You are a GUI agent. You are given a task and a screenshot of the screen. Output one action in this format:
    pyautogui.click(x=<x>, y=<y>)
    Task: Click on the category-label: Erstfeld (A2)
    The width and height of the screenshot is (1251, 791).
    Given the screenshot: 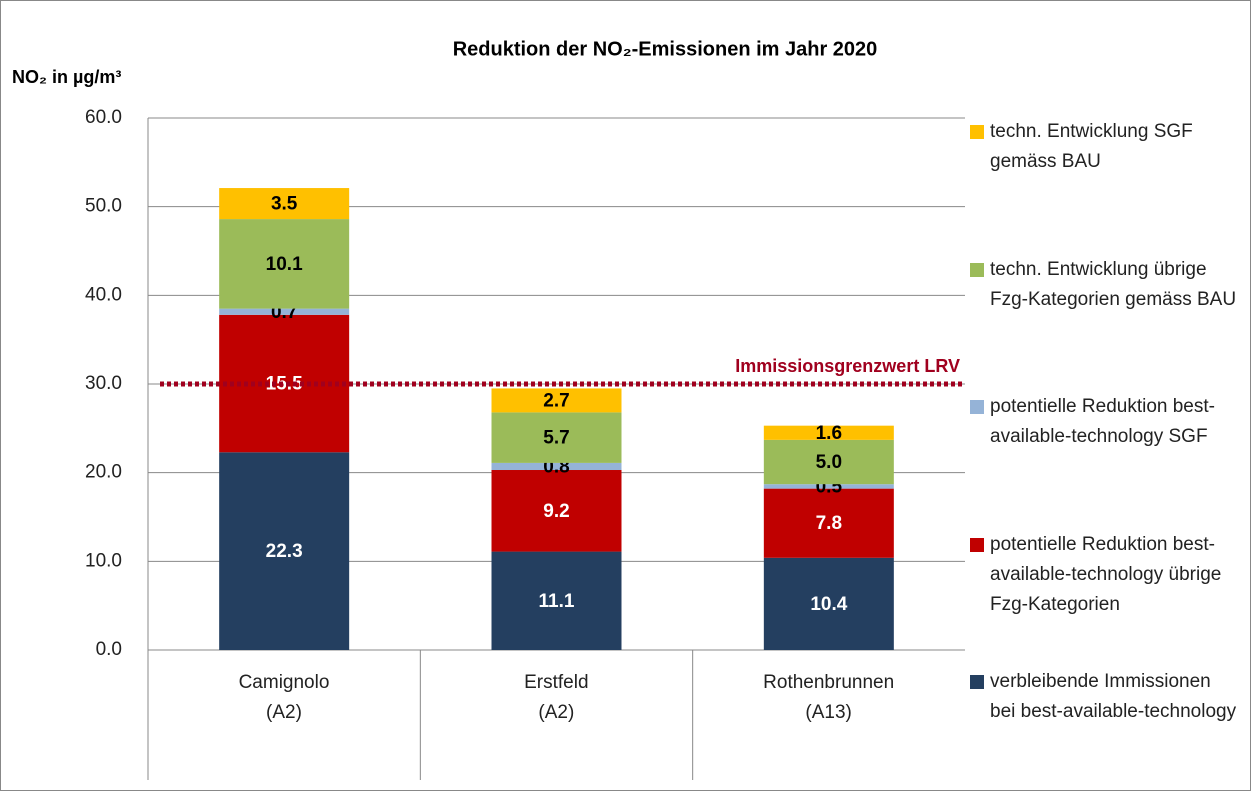 What is the action you would take?
    pyautogui.click(x=556, y=697)
    